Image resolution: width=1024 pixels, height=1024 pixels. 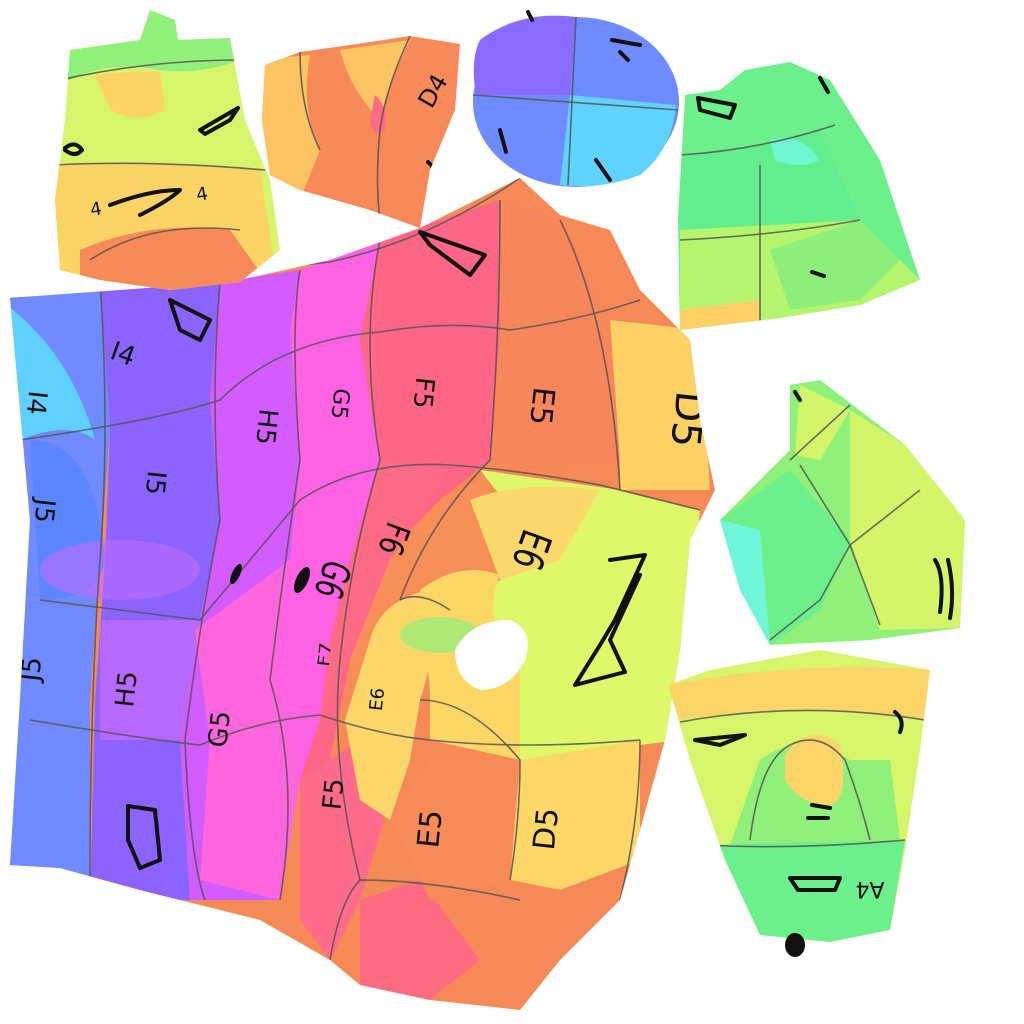 I want to click on grid-label-g5-mirror: G5, so click(x=220, y=729).